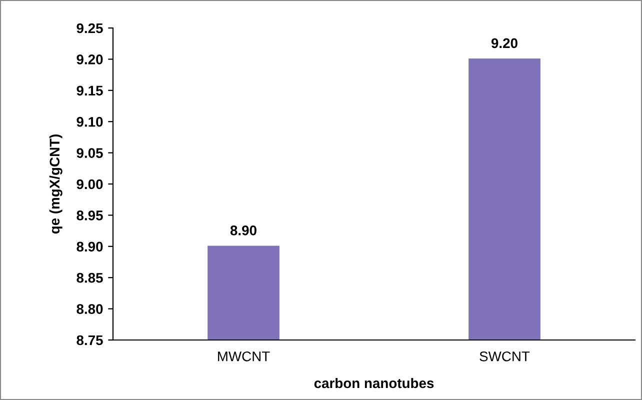 The height and width of the screenshot is (400, 642). What do you see at coordinates (89, 184) in the screenshot?
I see `y-tick-label: 9.00` at bounding box center [89, 184].